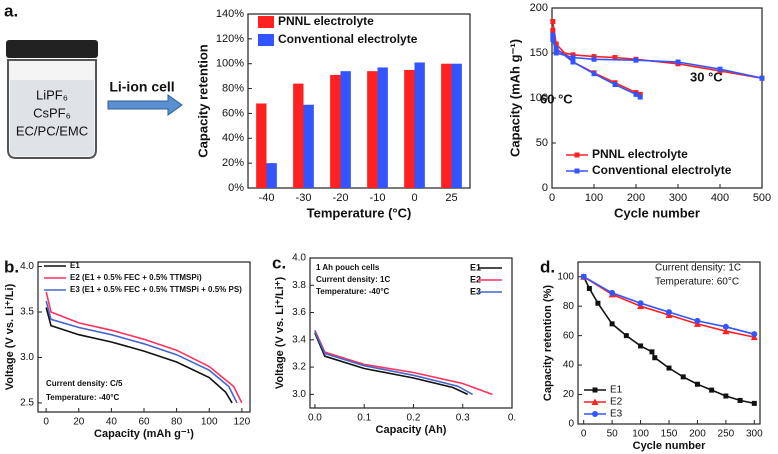 This screenshot has height=454, width=778. Describe the element at coordinates (640, 154) in the screenshot. I see `legend-label: PNNL electrolyte` at that location.